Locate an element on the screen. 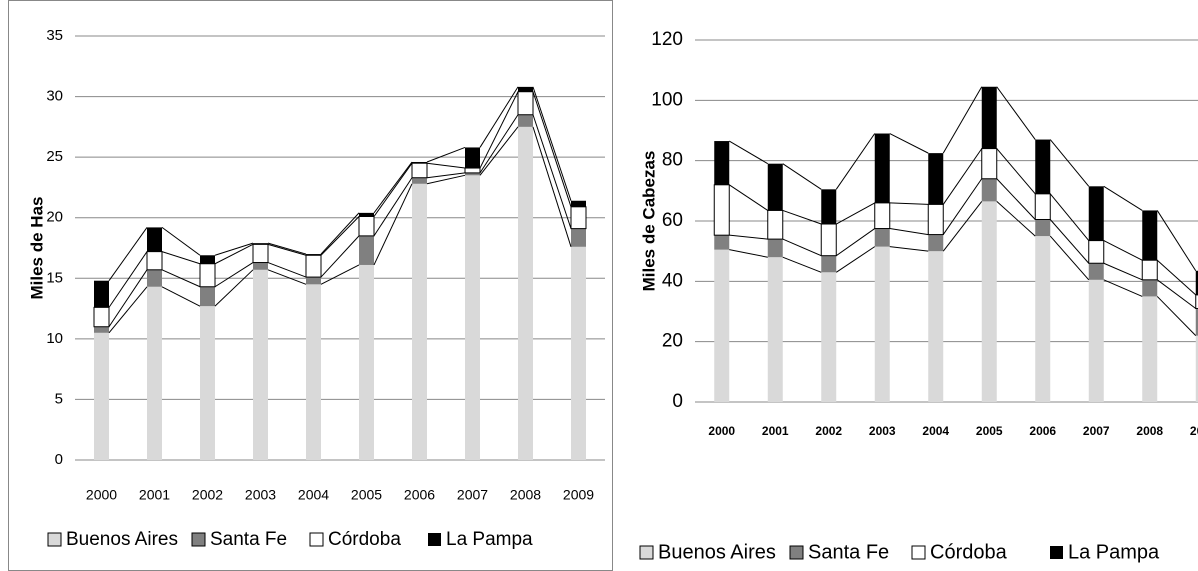 The width and height of the screenshot is (1198, 571). x-tick-label: 2009 is located at coordinates (1194, 431).